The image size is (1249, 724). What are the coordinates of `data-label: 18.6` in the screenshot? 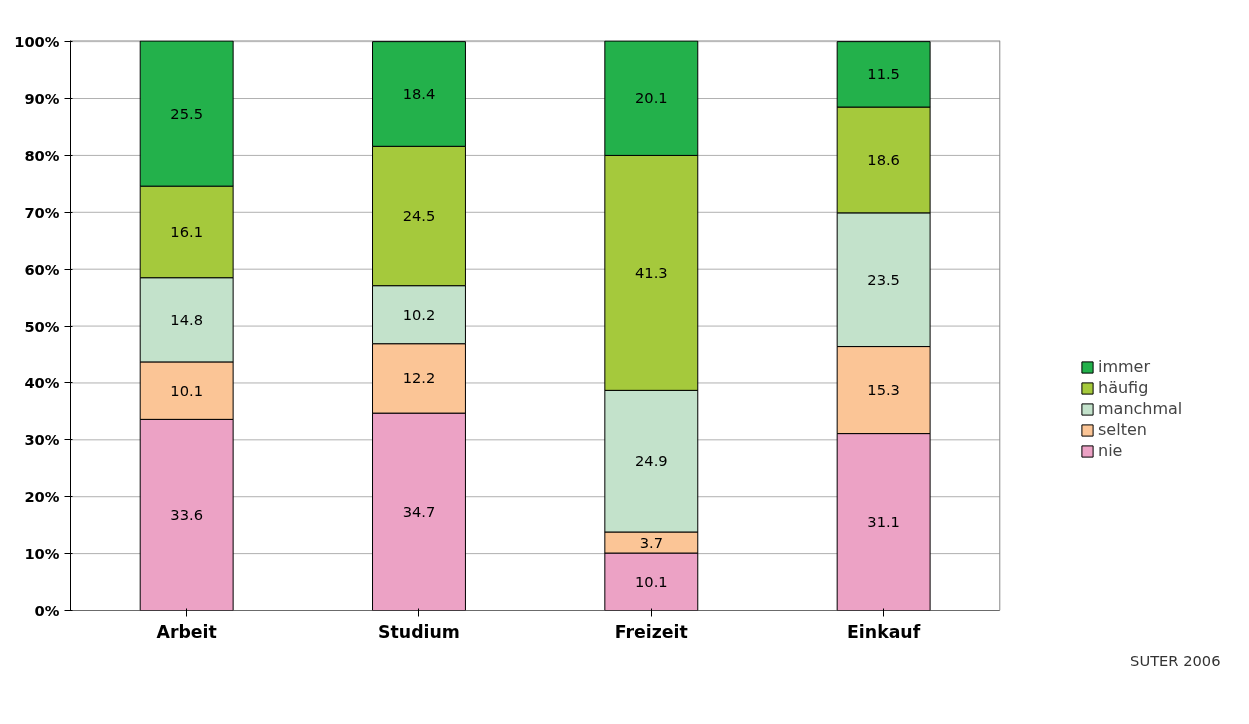 It's located at (883, 159).